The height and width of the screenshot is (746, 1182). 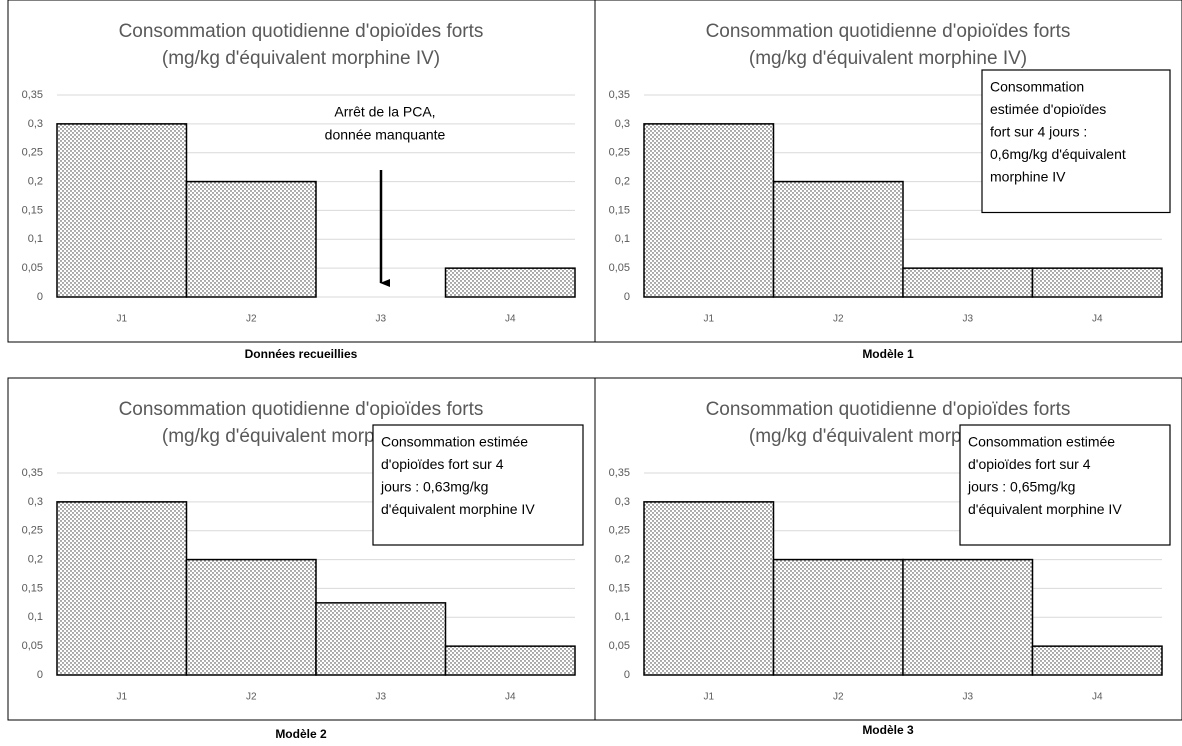 What do you see at coordinates (1058, 154) in the screenshot?
I see `annotation-text: 0,6mg/kg d'équivalent` at bounding box center [1058, 154].